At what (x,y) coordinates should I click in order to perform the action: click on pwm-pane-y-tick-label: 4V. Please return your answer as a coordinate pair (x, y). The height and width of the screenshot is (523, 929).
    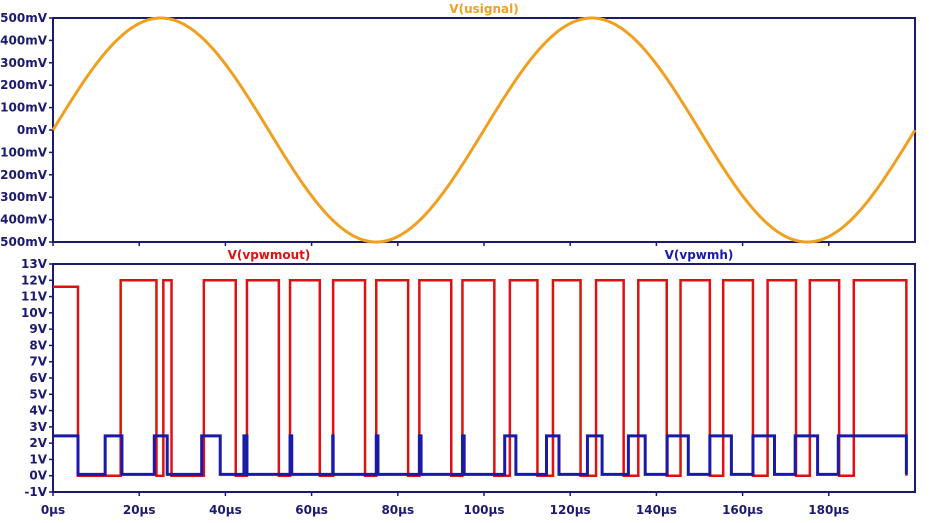
    Looking at the image, I should click on (38, 411).